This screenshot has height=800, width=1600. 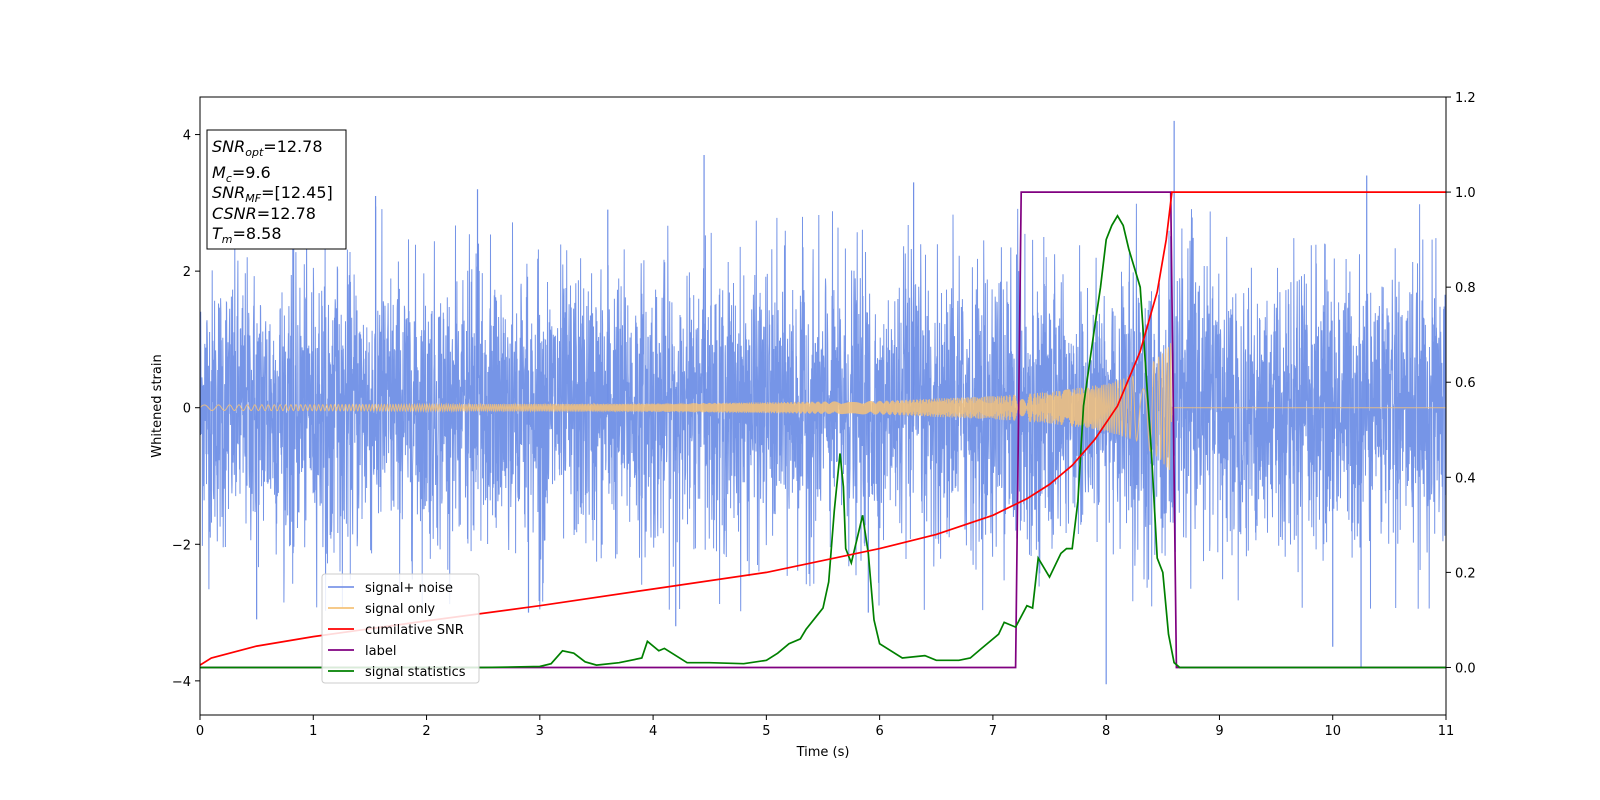 I want to click on y2-tick-label: 0.6, so click(x=1465, y=383).